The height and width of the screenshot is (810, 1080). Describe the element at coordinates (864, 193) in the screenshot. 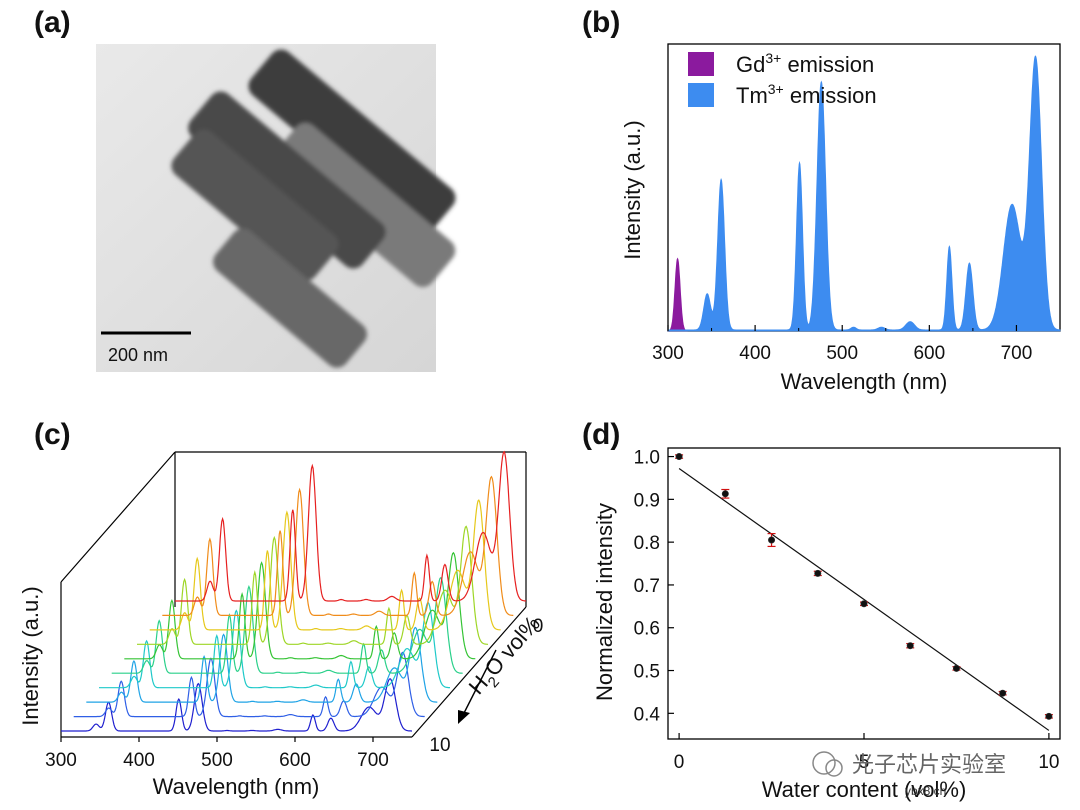

I see `series-area-tm` at that location.